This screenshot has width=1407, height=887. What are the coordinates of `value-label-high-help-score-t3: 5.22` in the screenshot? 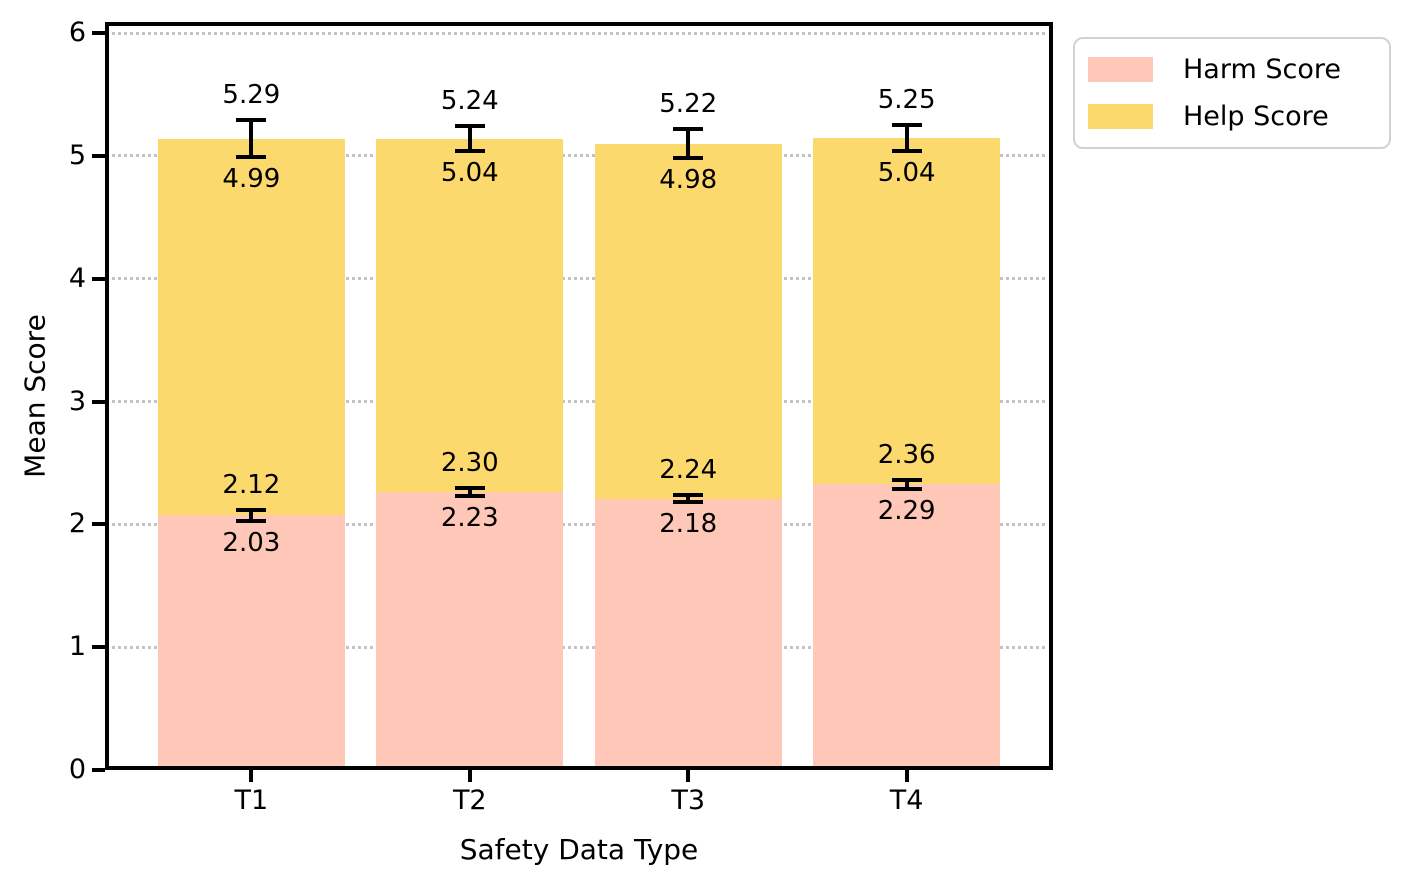 It's located at (688, 103).